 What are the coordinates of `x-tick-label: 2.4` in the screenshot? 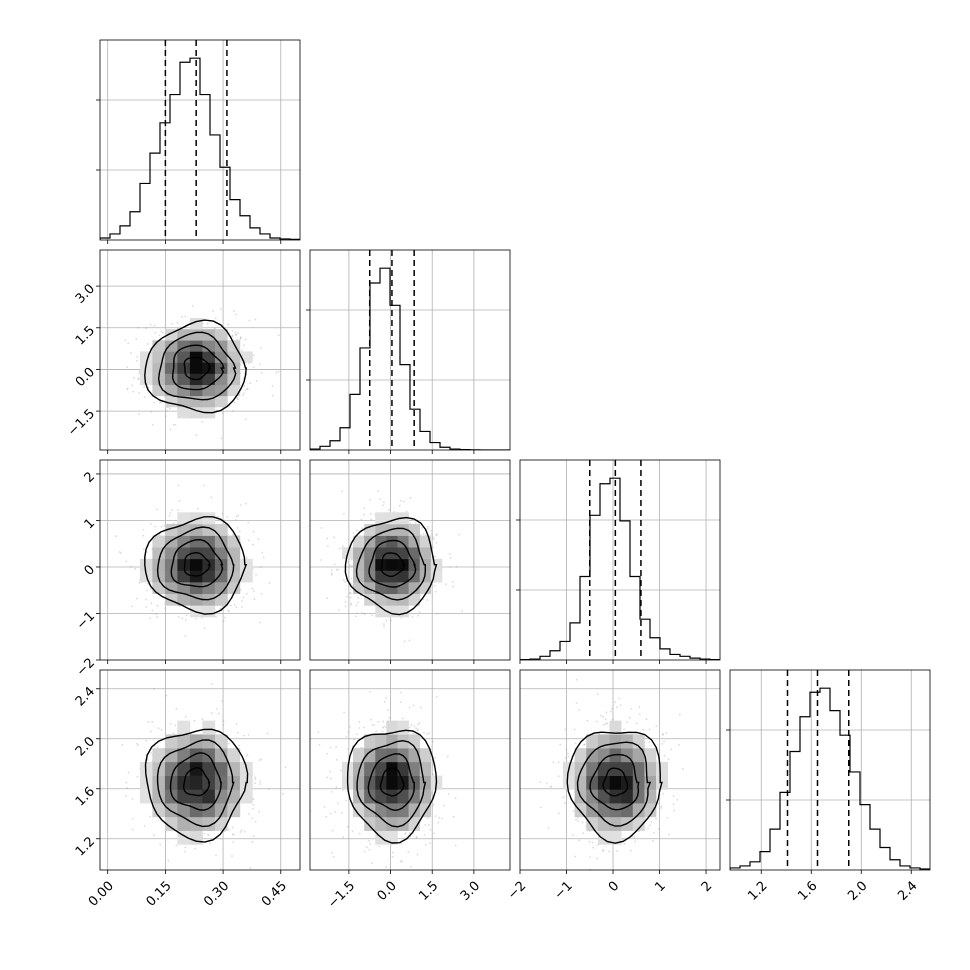 It's located at (907, 891).